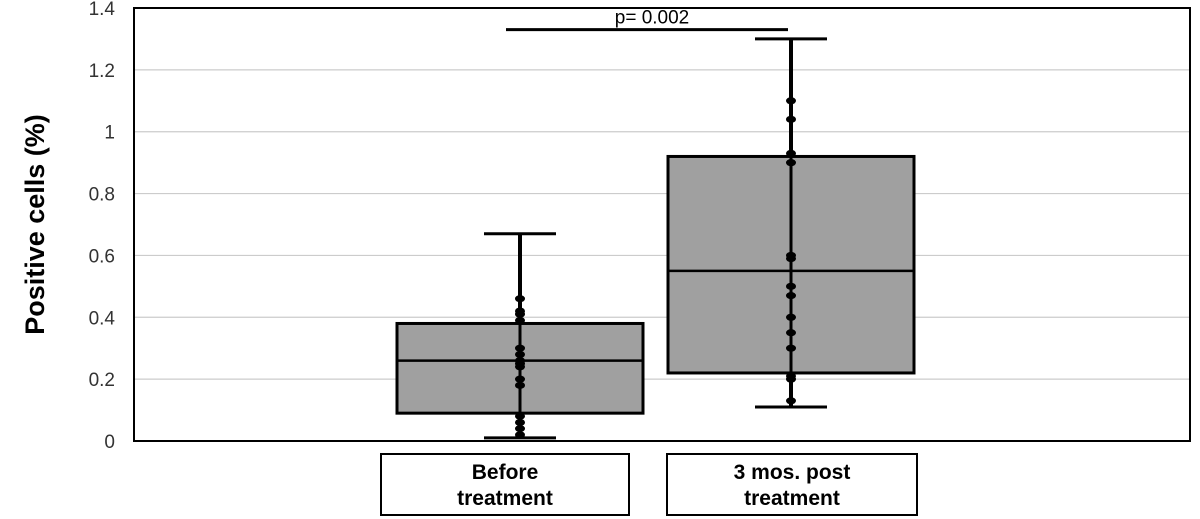 Image resolution: width=1200 pixels, height=519 pixels. Describe the element at coordinates (102, 256) in the screenshot. I see `y-tick-label: 0.6` at that location.